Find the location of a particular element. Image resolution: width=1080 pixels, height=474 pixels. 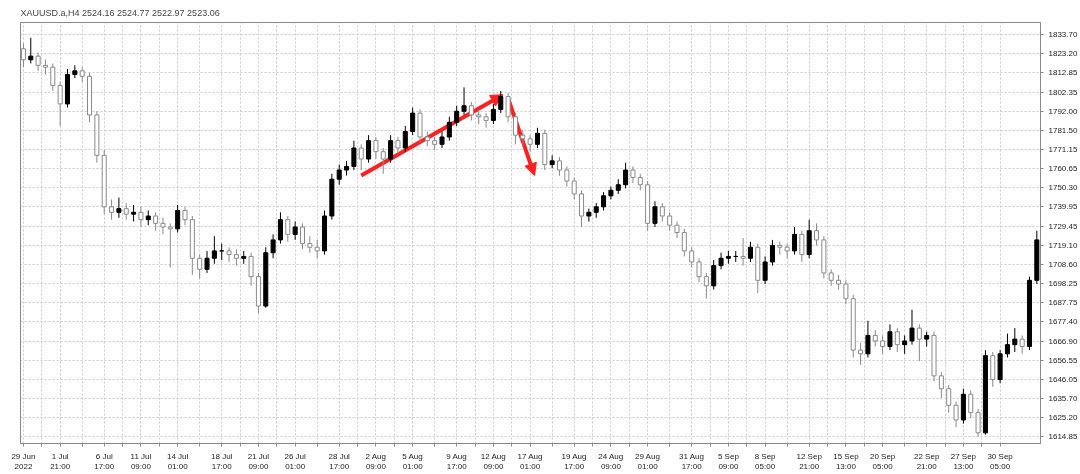

chart-title: XAUUSD.a,H4 2524.16 2524.77 2522.97 2523.06 is located at coordinates (120, 12).